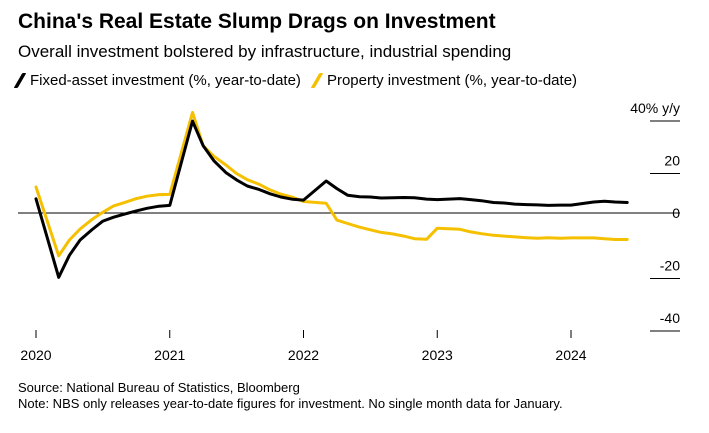 The width and height of the screenshot is (709, 433). Describe the element at coordinates (670, 266) in the screenshot. I see `y-tick-label: -20` at that location.